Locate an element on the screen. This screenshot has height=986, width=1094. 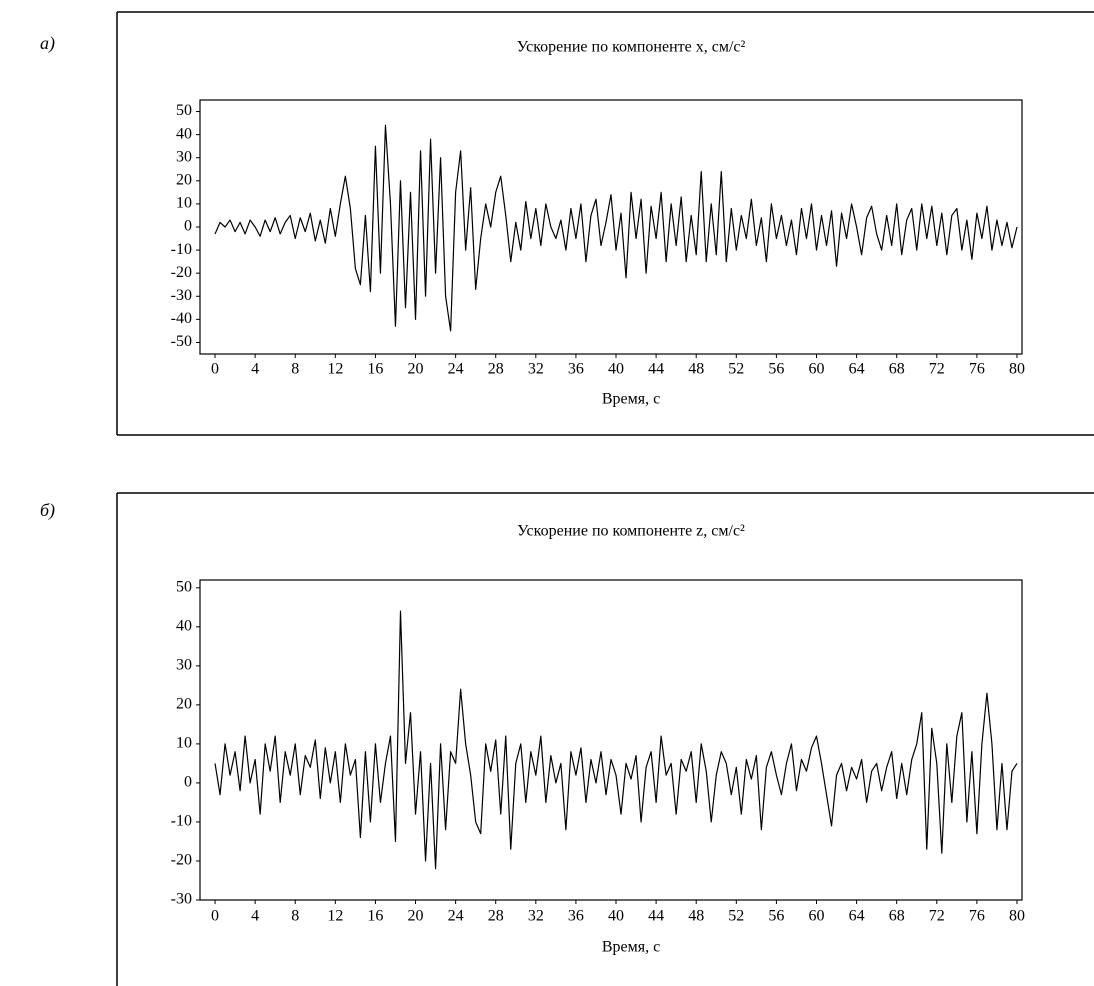
panel-label: а) is located at coordinates (47, 43).